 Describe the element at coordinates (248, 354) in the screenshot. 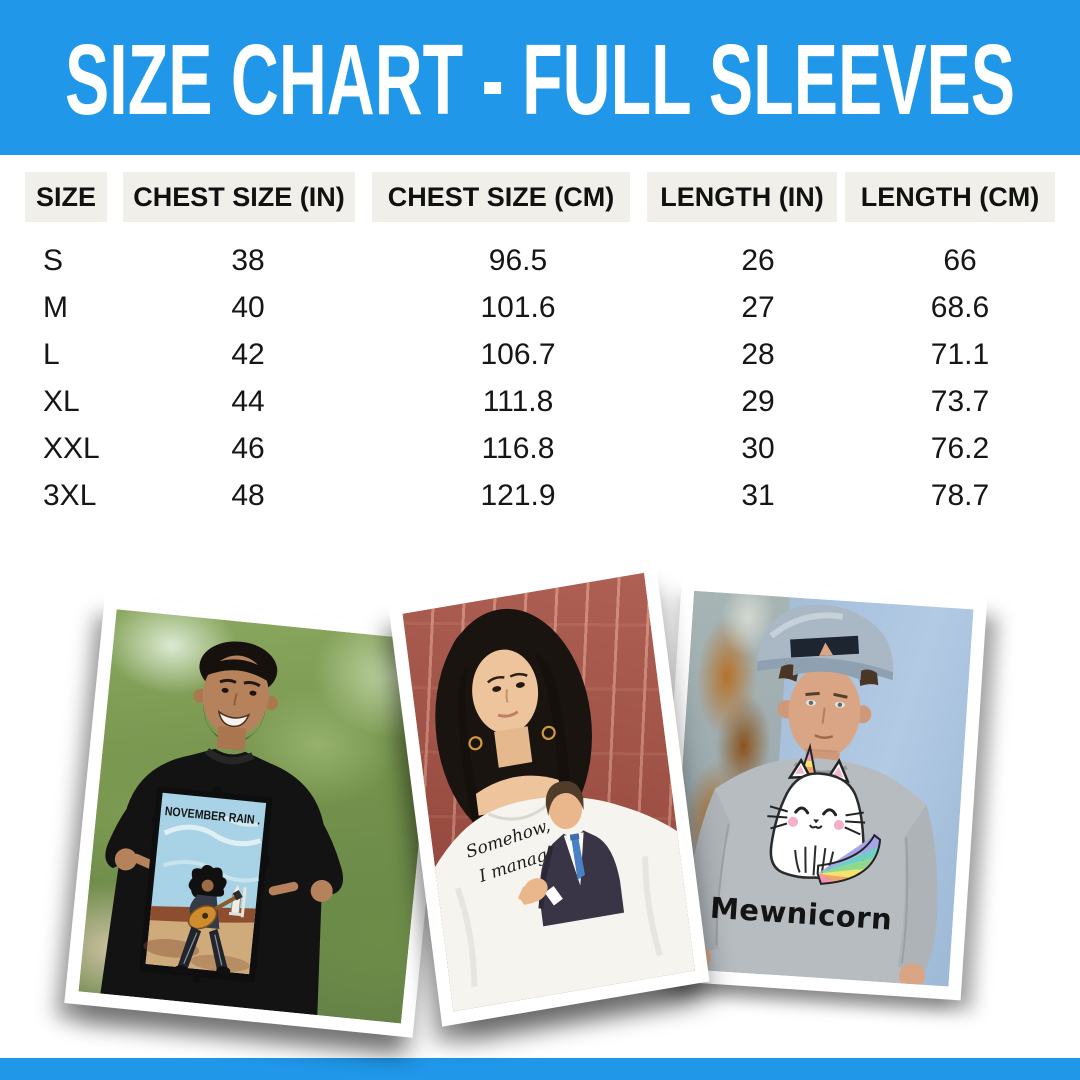

I see `chest-in-value: 42` at that location.